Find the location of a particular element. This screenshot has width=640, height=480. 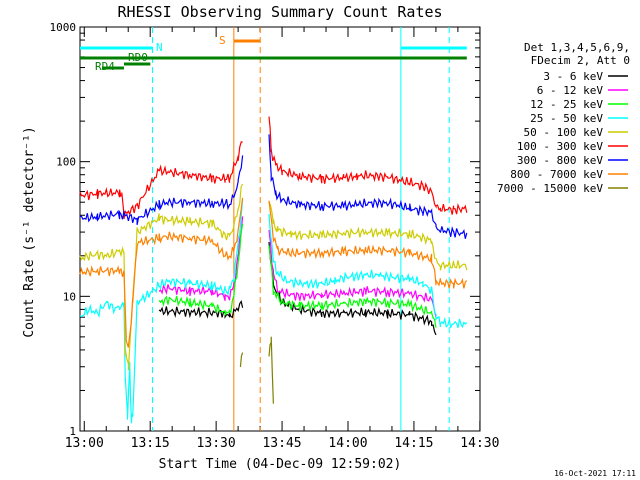

x-tick-label: 14:30 is located at coordinates (479, 443).